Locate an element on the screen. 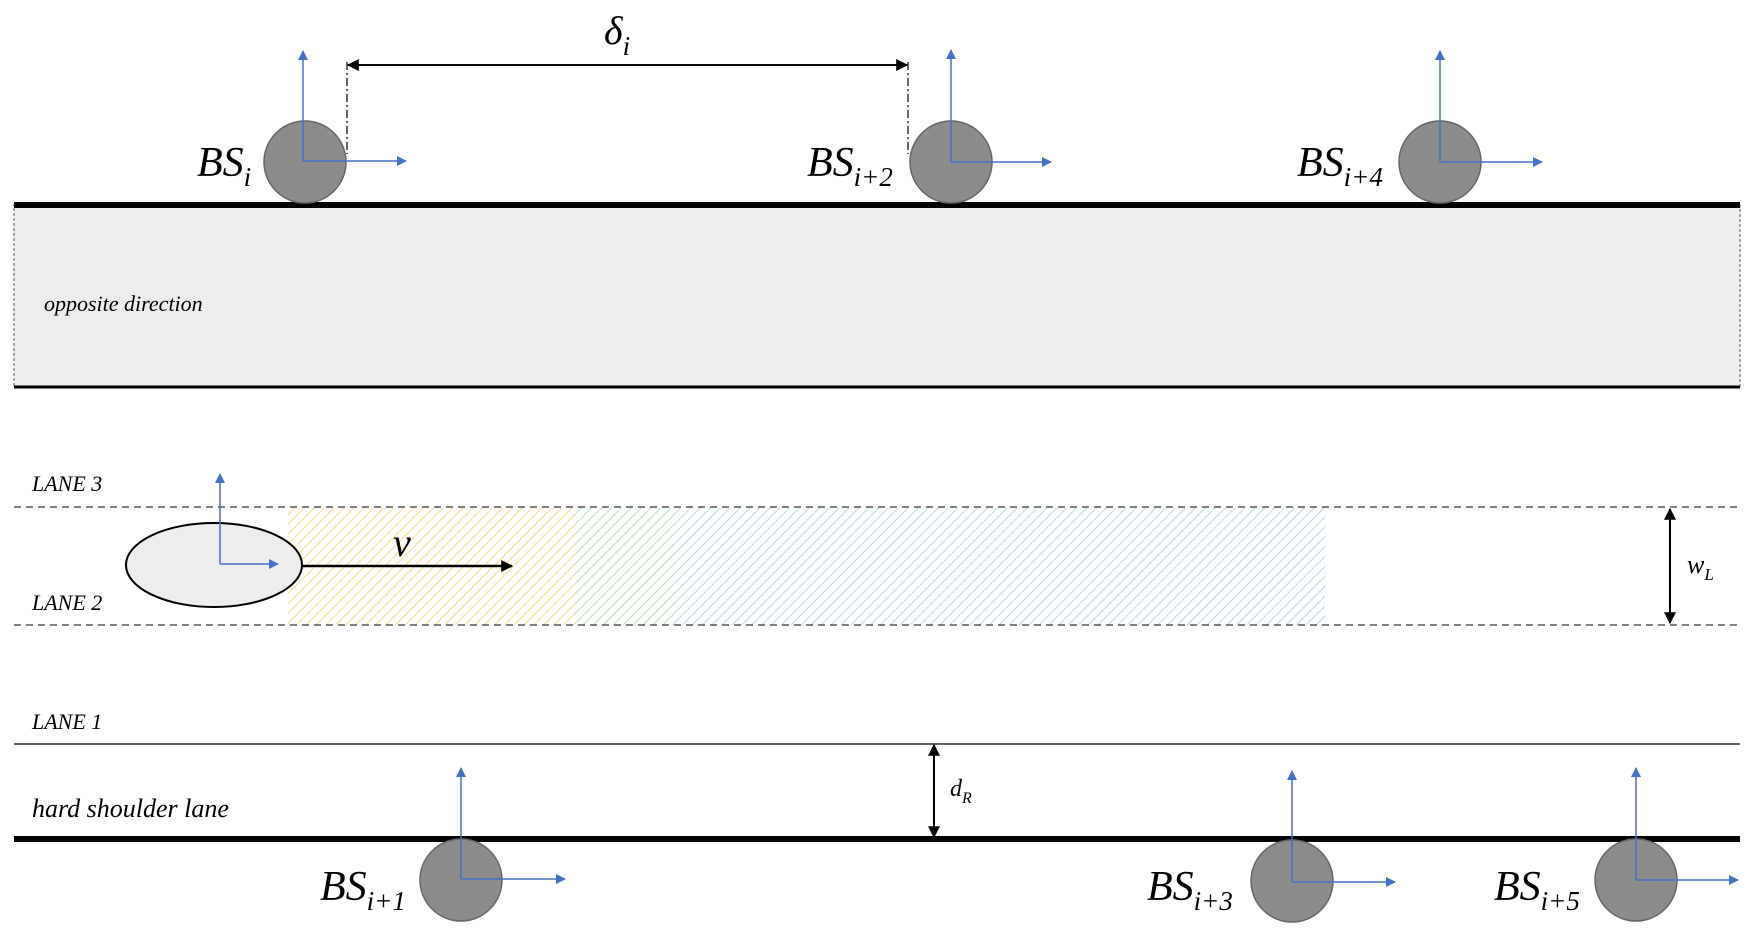 The height and width of the screenshot is (931, 1745). bs-label: BSi+3 is located at coordinates (1190, 890).